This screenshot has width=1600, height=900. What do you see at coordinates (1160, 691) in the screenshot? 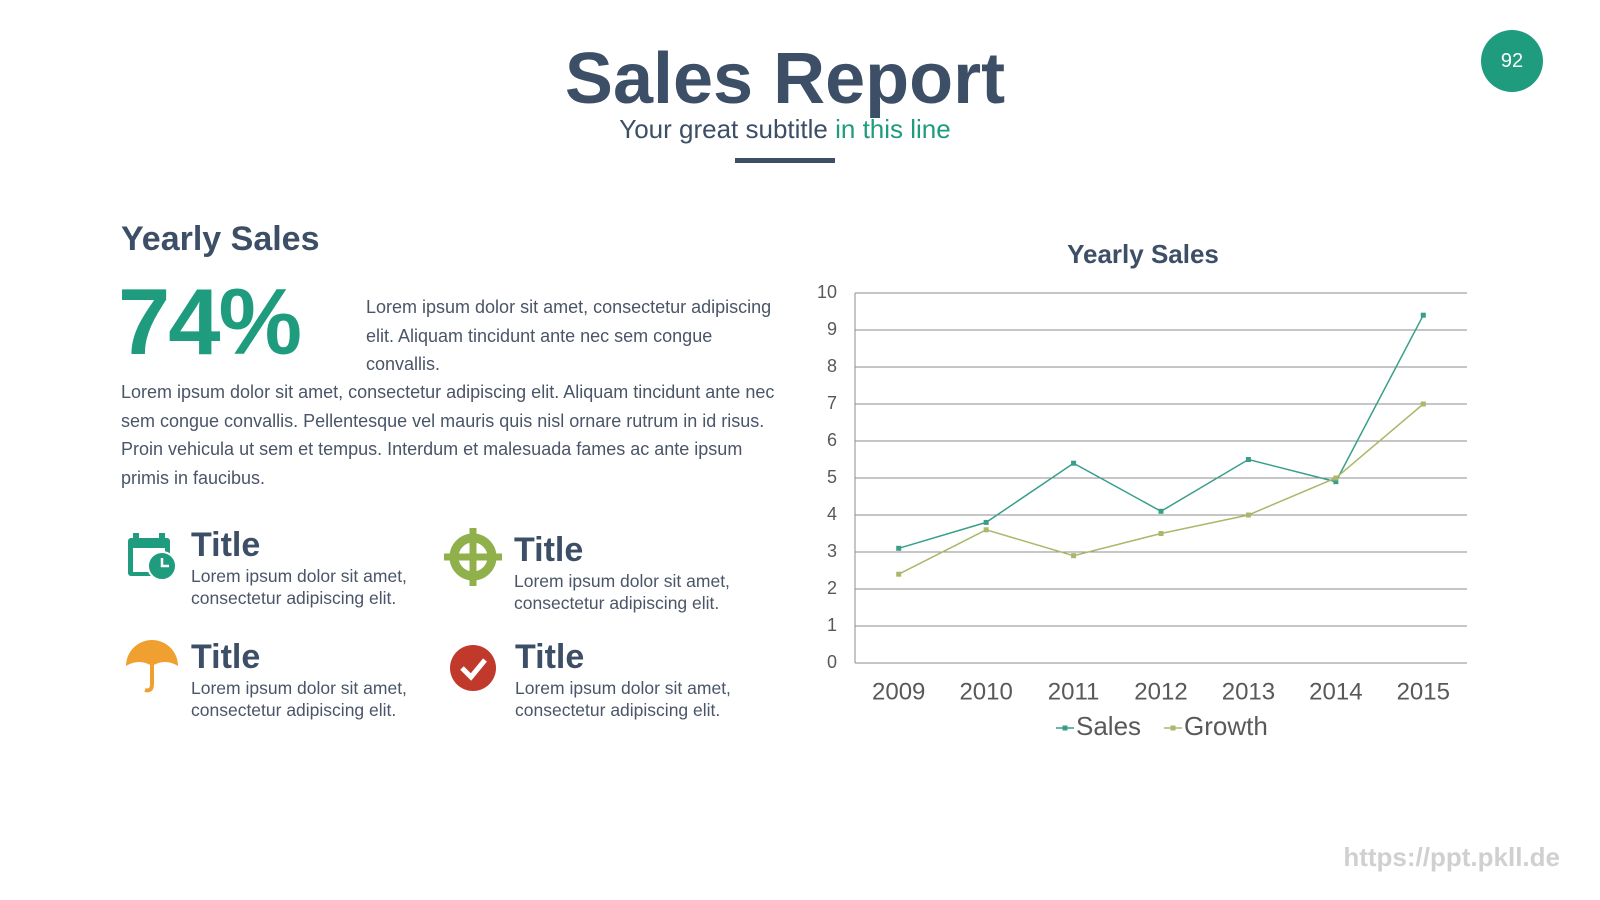
I see `x-tick-label: 2012` at bounding box center [1160, 691].